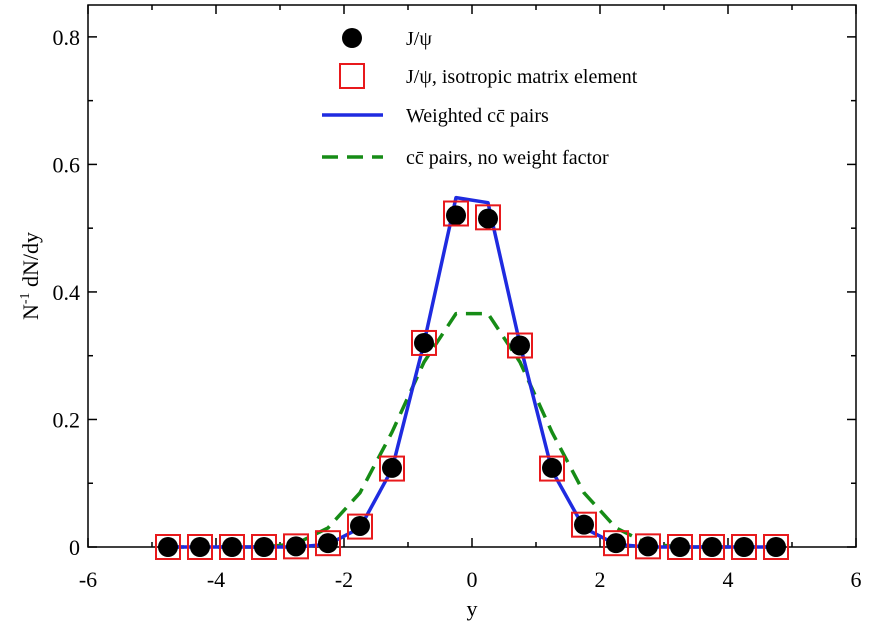 The width and height of the screenshot is (872, 628). What do you see at coordinates (344, 579) in the screenshot?
I see `x-tick-label: -2` at bounding box center [344, 579].